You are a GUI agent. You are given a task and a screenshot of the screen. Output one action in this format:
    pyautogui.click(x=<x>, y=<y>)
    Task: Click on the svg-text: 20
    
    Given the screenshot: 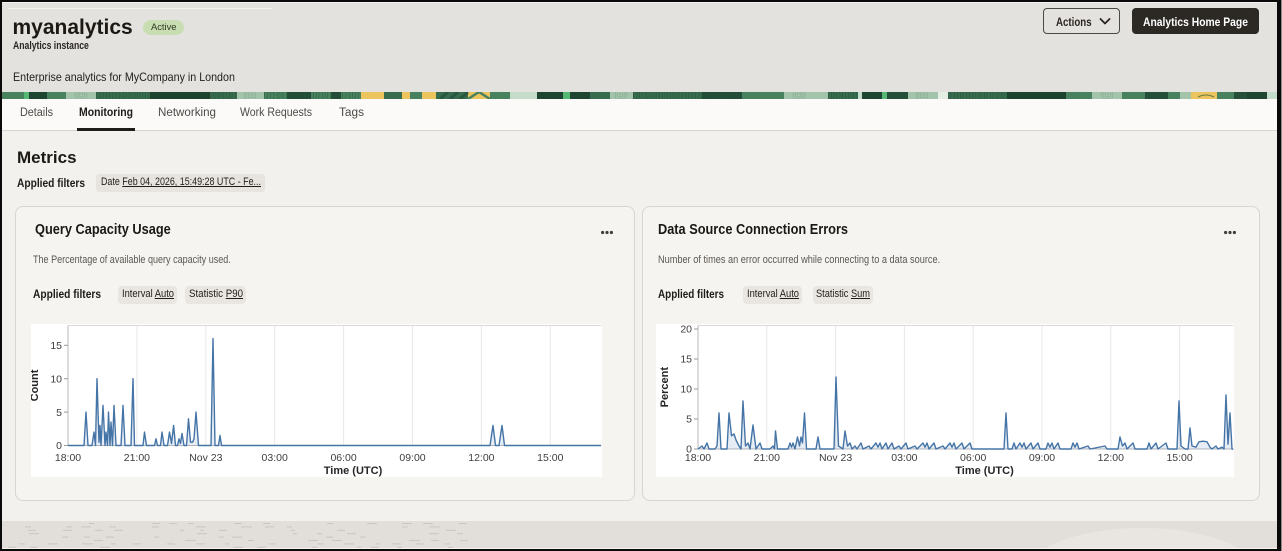 What is the action you would take?
    pyautogui.click(x=686, y=330)
    